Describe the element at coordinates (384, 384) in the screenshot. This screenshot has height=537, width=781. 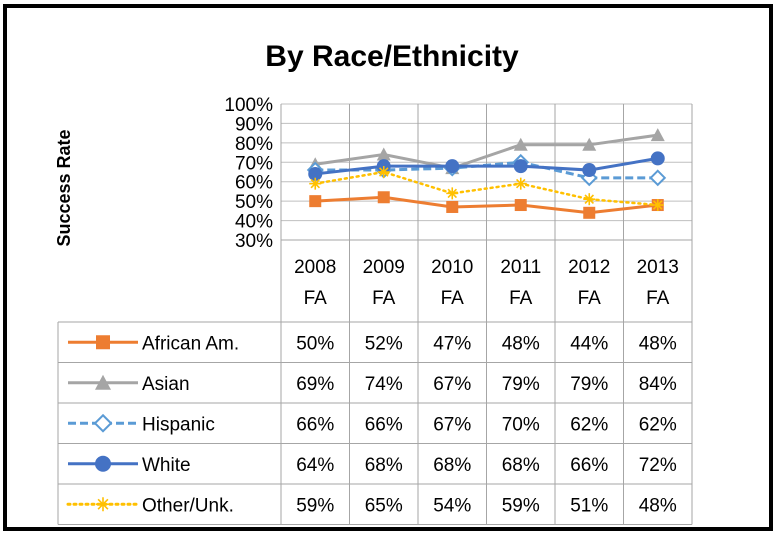
I see `data-cell: 74%` at that location.